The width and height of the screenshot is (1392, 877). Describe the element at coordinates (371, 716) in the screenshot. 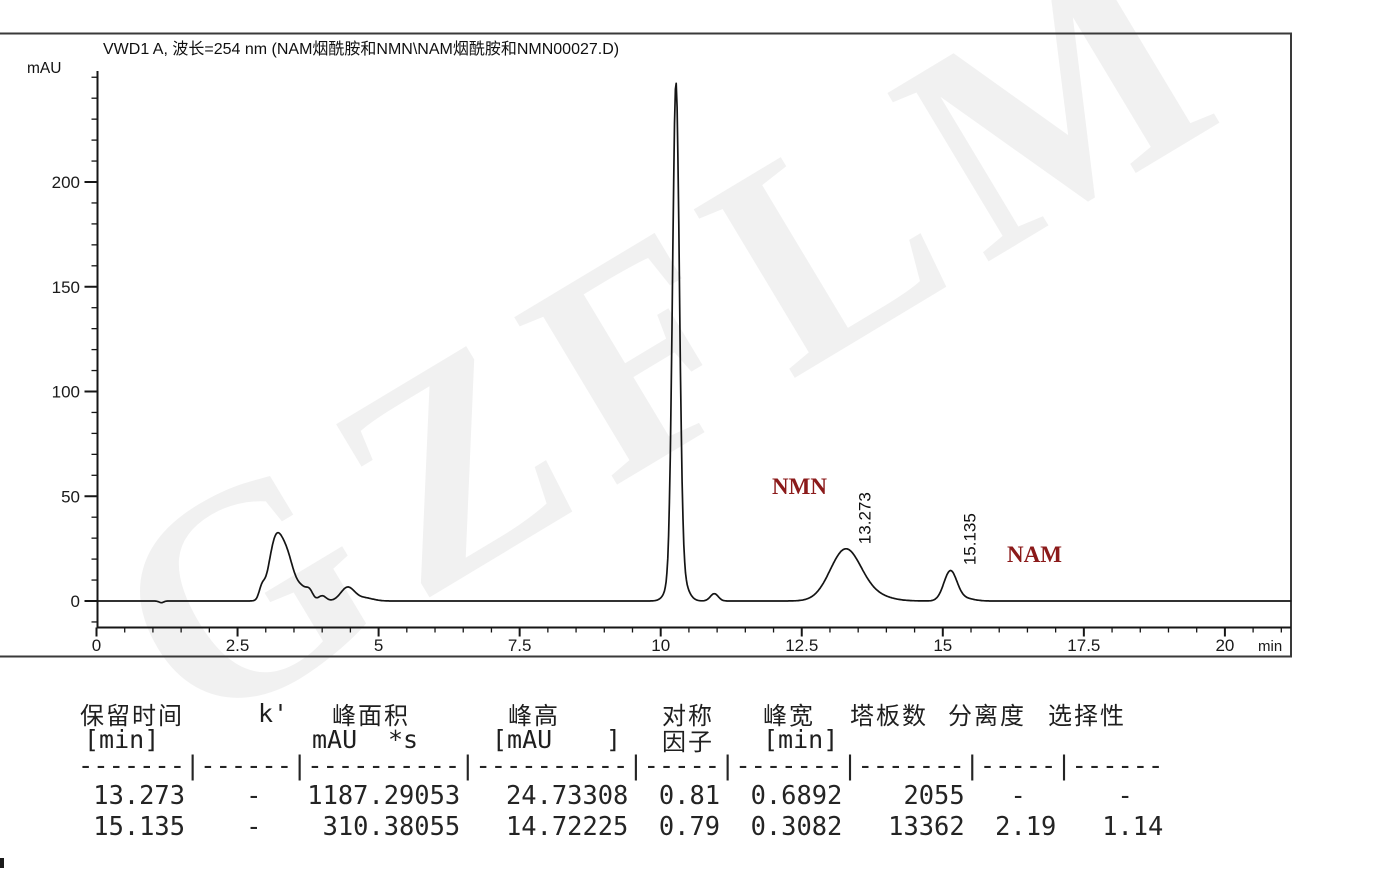

I see `col-header-peak-area: 峰面积` at that location.